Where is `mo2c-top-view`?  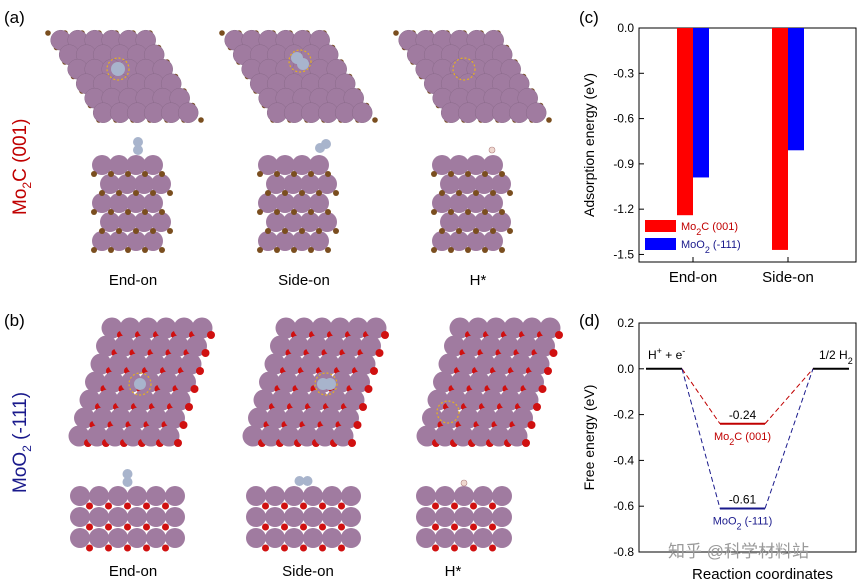
mo2c-top-view is located at coordinates (124, 76).